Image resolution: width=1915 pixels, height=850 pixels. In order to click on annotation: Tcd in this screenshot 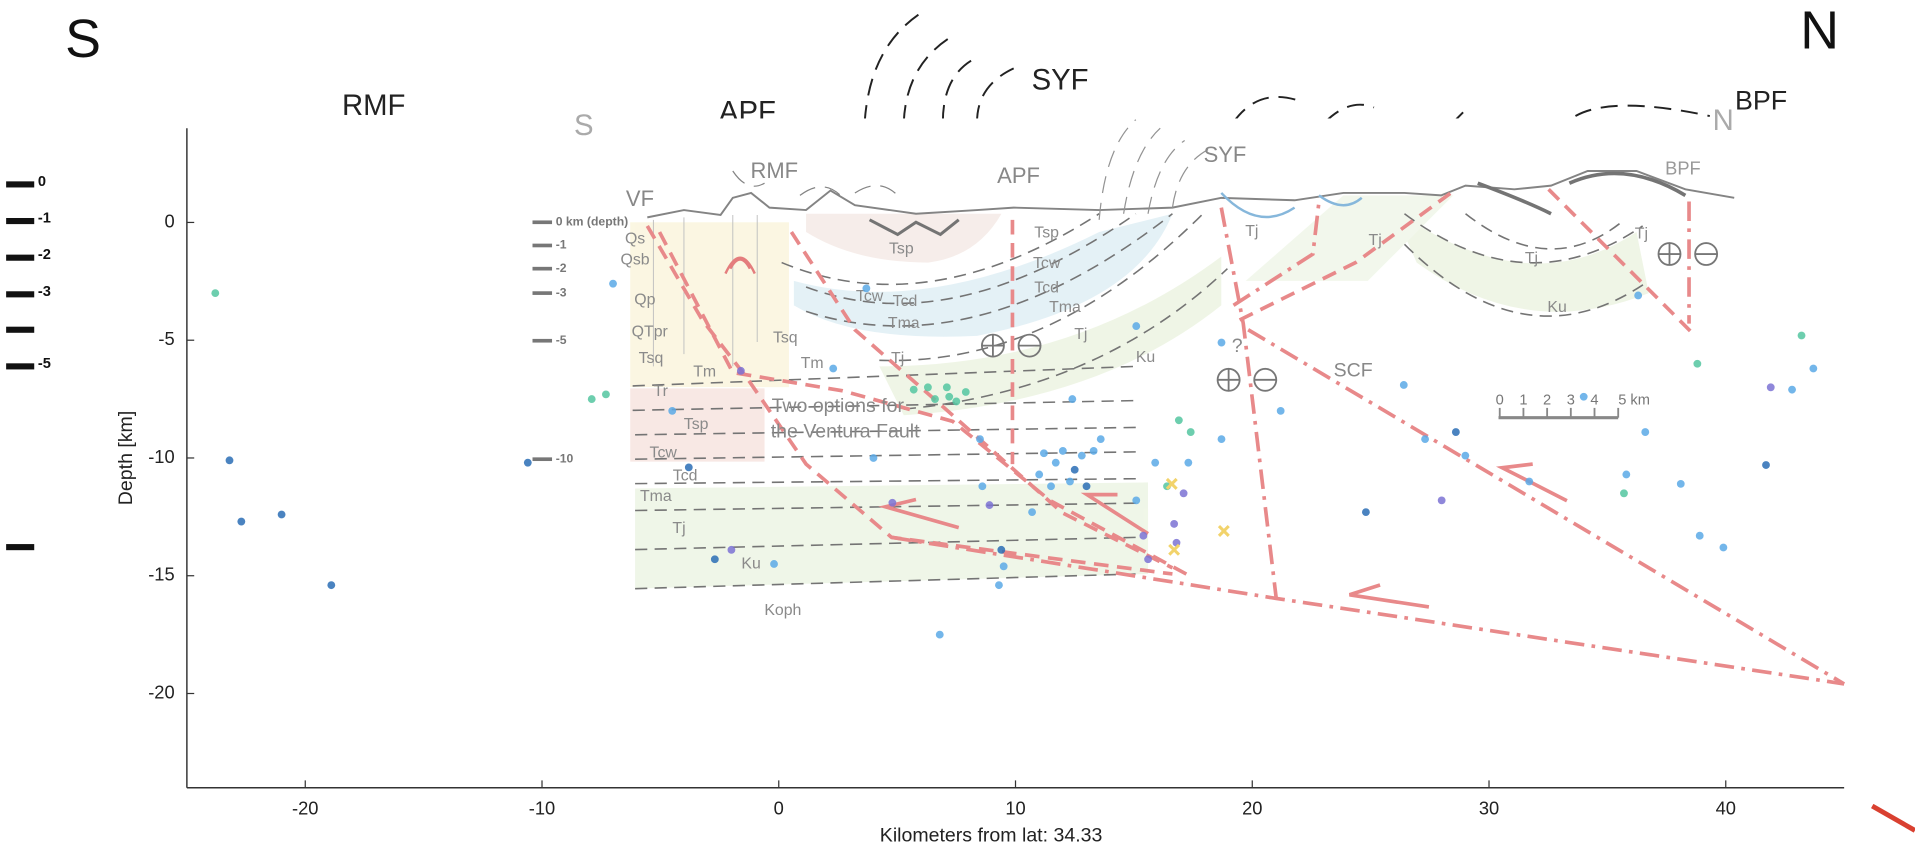, I will do `click(905, 301)`.